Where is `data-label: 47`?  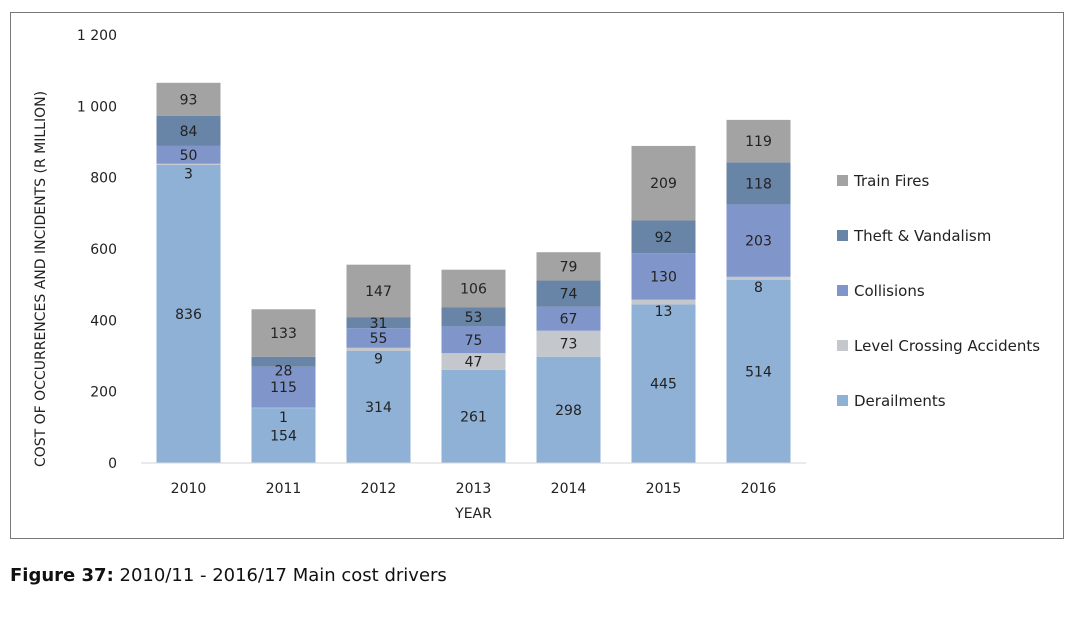 data-label: 47 is located at coordinates (474, 363).